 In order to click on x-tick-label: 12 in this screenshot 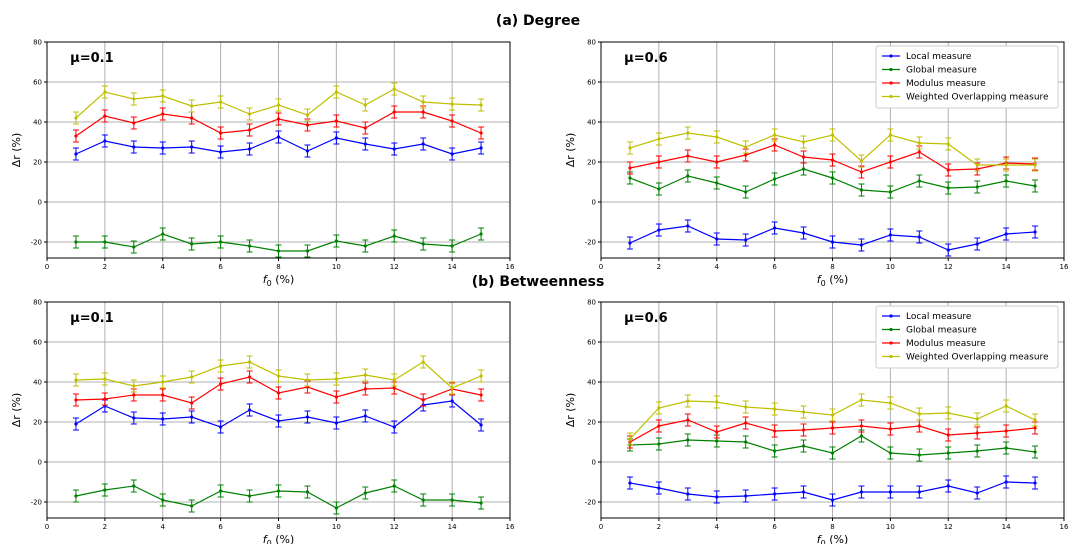, I will do `click(948, 267)`.